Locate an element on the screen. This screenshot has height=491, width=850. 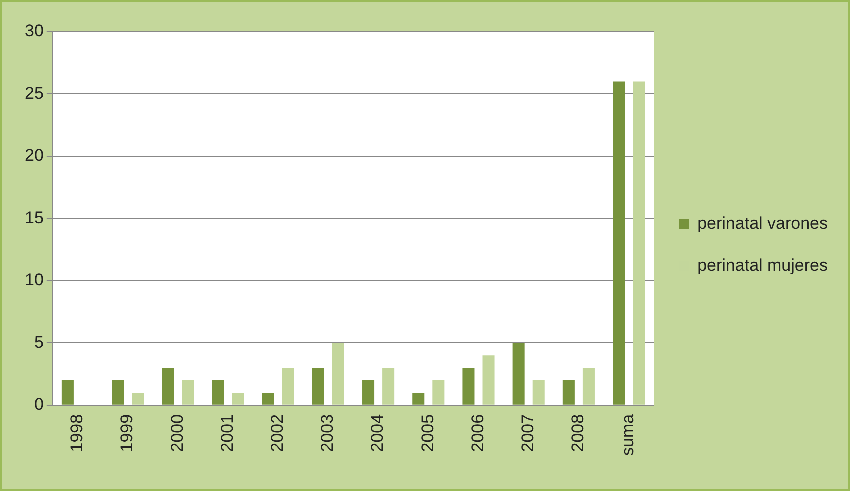
x-tick-label: 2002 is located at coordinates (278, 433).